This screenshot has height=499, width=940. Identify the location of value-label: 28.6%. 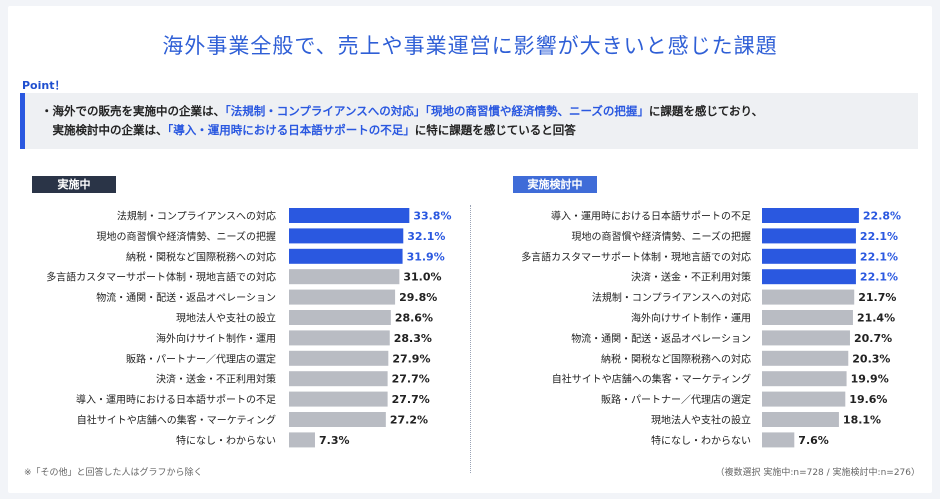
(414, 318).